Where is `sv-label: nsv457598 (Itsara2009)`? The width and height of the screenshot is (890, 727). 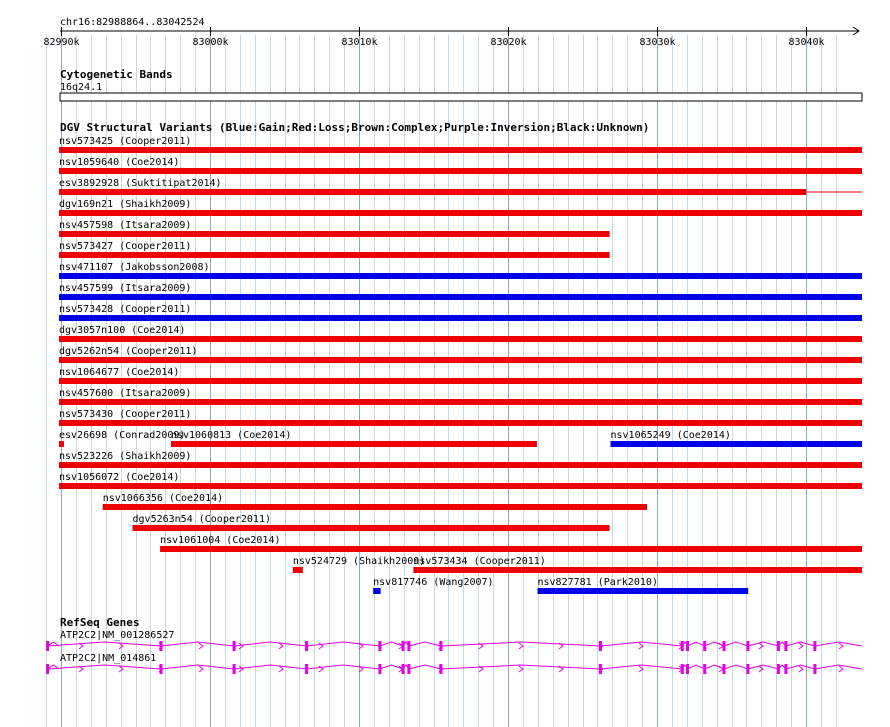
sv-label: nsv457598 (Itsara2009) is located at coordinates (125, 225).